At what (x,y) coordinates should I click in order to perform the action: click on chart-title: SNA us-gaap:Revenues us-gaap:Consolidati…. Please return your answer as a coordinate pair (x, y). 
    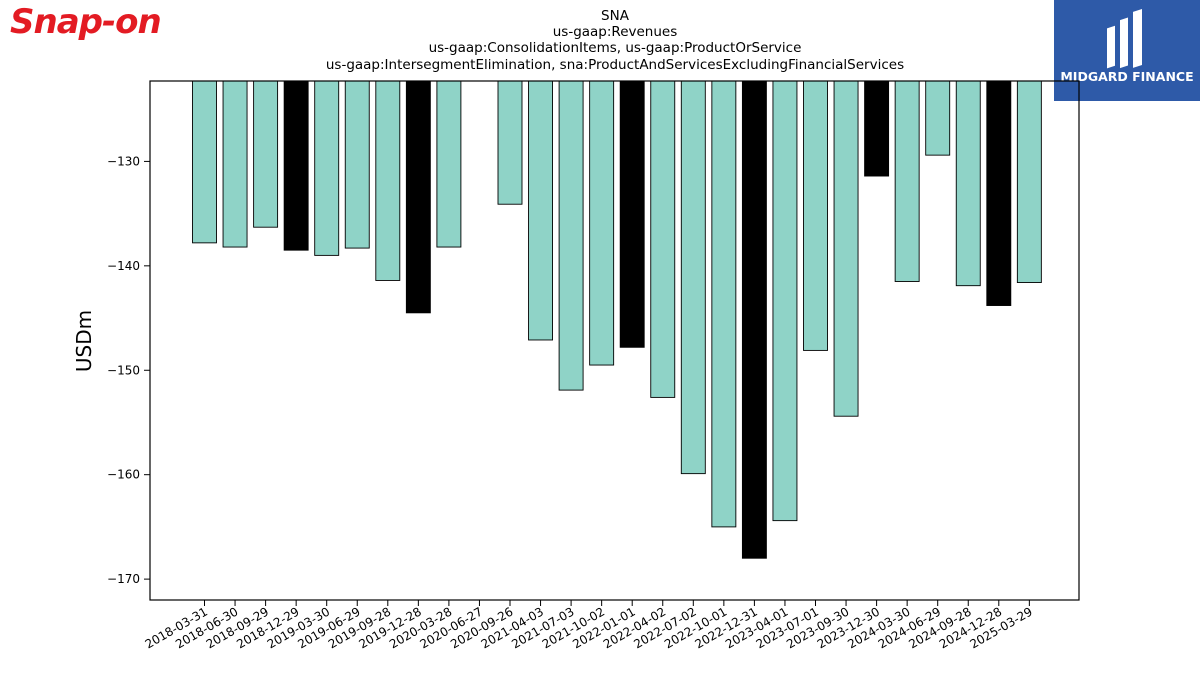
    Looking at the image, I should click on (615, 40).